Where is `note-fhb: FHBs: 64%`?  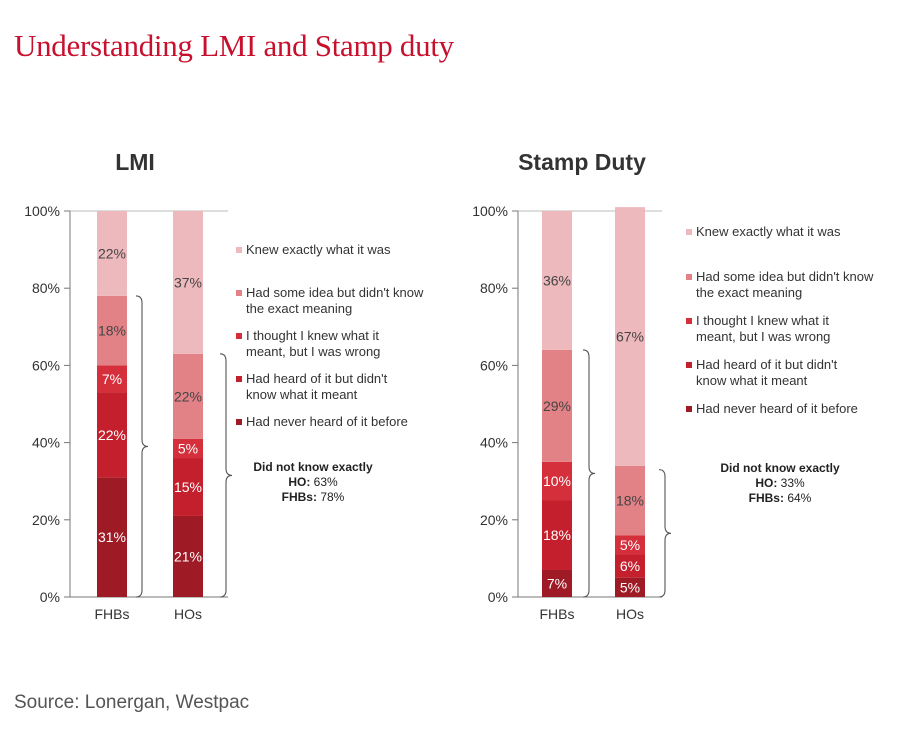 note-fhb: FHBs: 64% is located at coordinates (780, 498).